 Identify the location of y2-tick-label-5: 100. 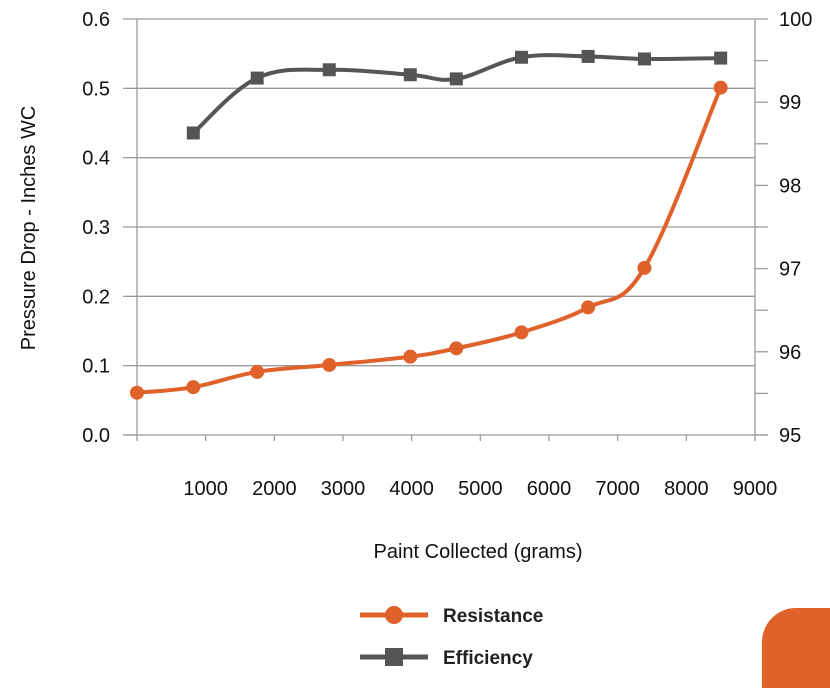
(795, 20).